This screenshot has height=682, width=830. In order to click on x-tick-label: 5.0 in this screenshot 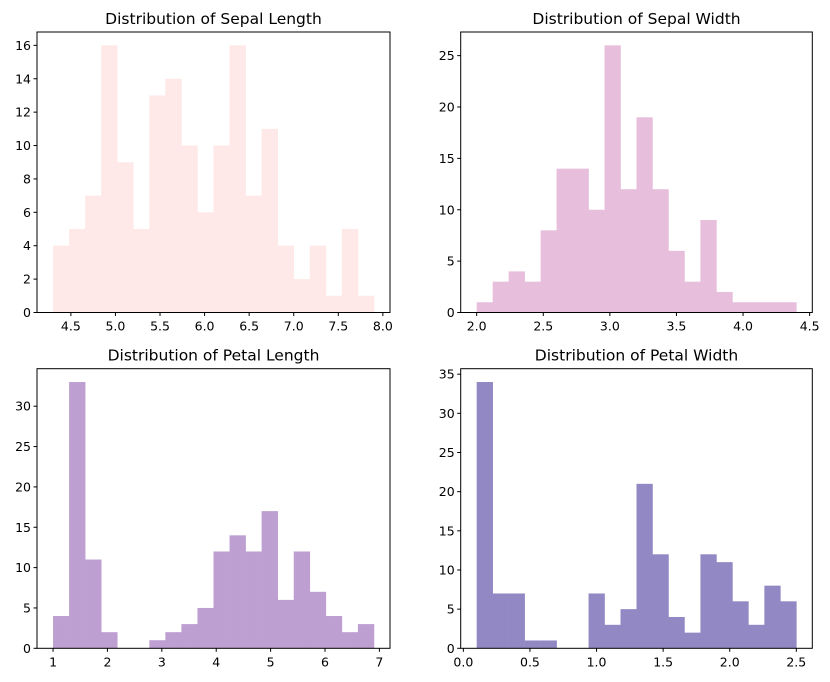, I will do `click(115, 326)`.